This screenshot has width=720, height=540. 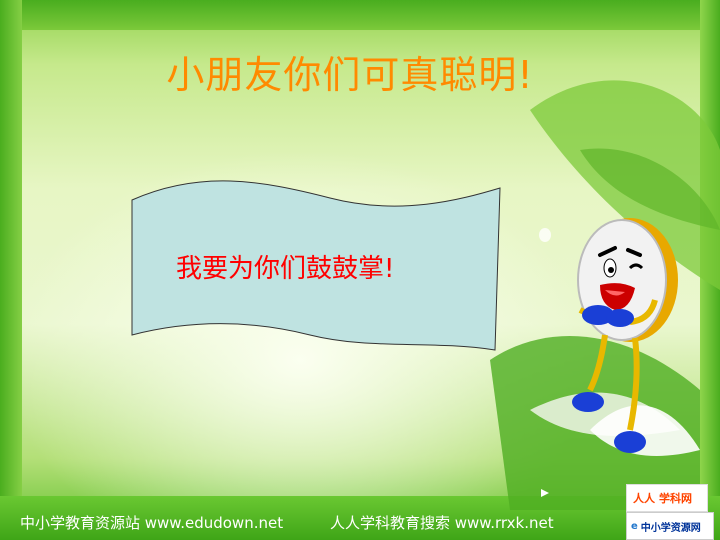 What do you see at coordinates (152, 523) in the screenshot?
I see `footer-left-text: 中小学教育资源站 www.edudown.net` at bounding box center [152, 523].